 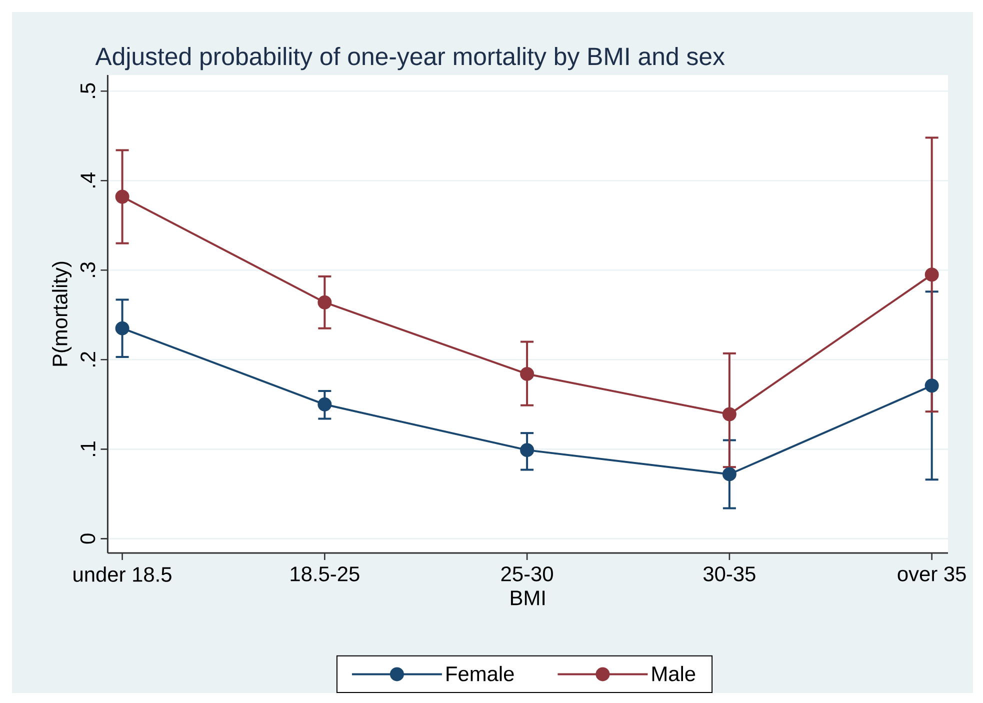 What do you see at coordinates (527, 598) in the screenshot?
I see `x-axis-title: BMI` at bounding box center [527, 598].